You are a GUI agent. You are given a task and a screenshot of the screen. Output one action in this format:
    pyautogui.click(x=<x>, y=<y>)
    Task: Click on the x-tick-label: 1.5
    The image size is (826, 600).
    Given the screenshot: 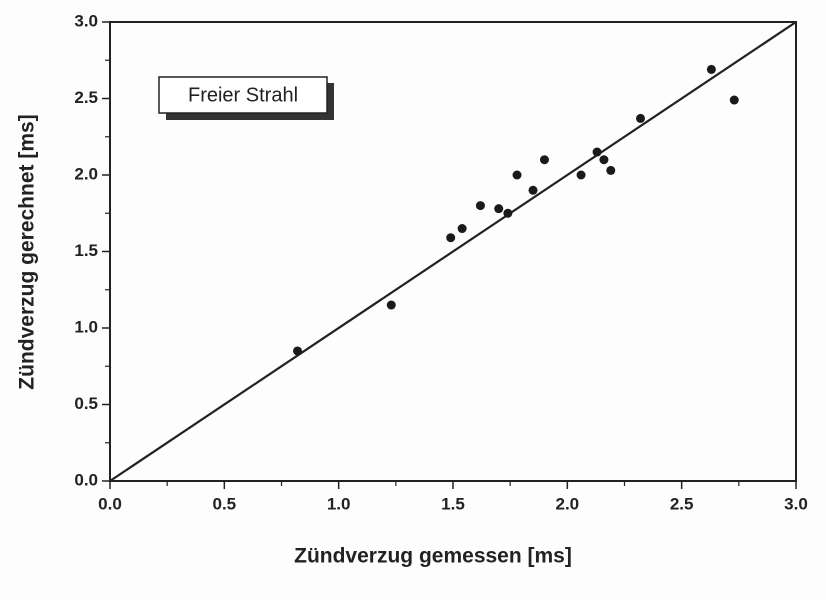 What is the action you would take?
    pyautogui.click(x=453, y=503)
    